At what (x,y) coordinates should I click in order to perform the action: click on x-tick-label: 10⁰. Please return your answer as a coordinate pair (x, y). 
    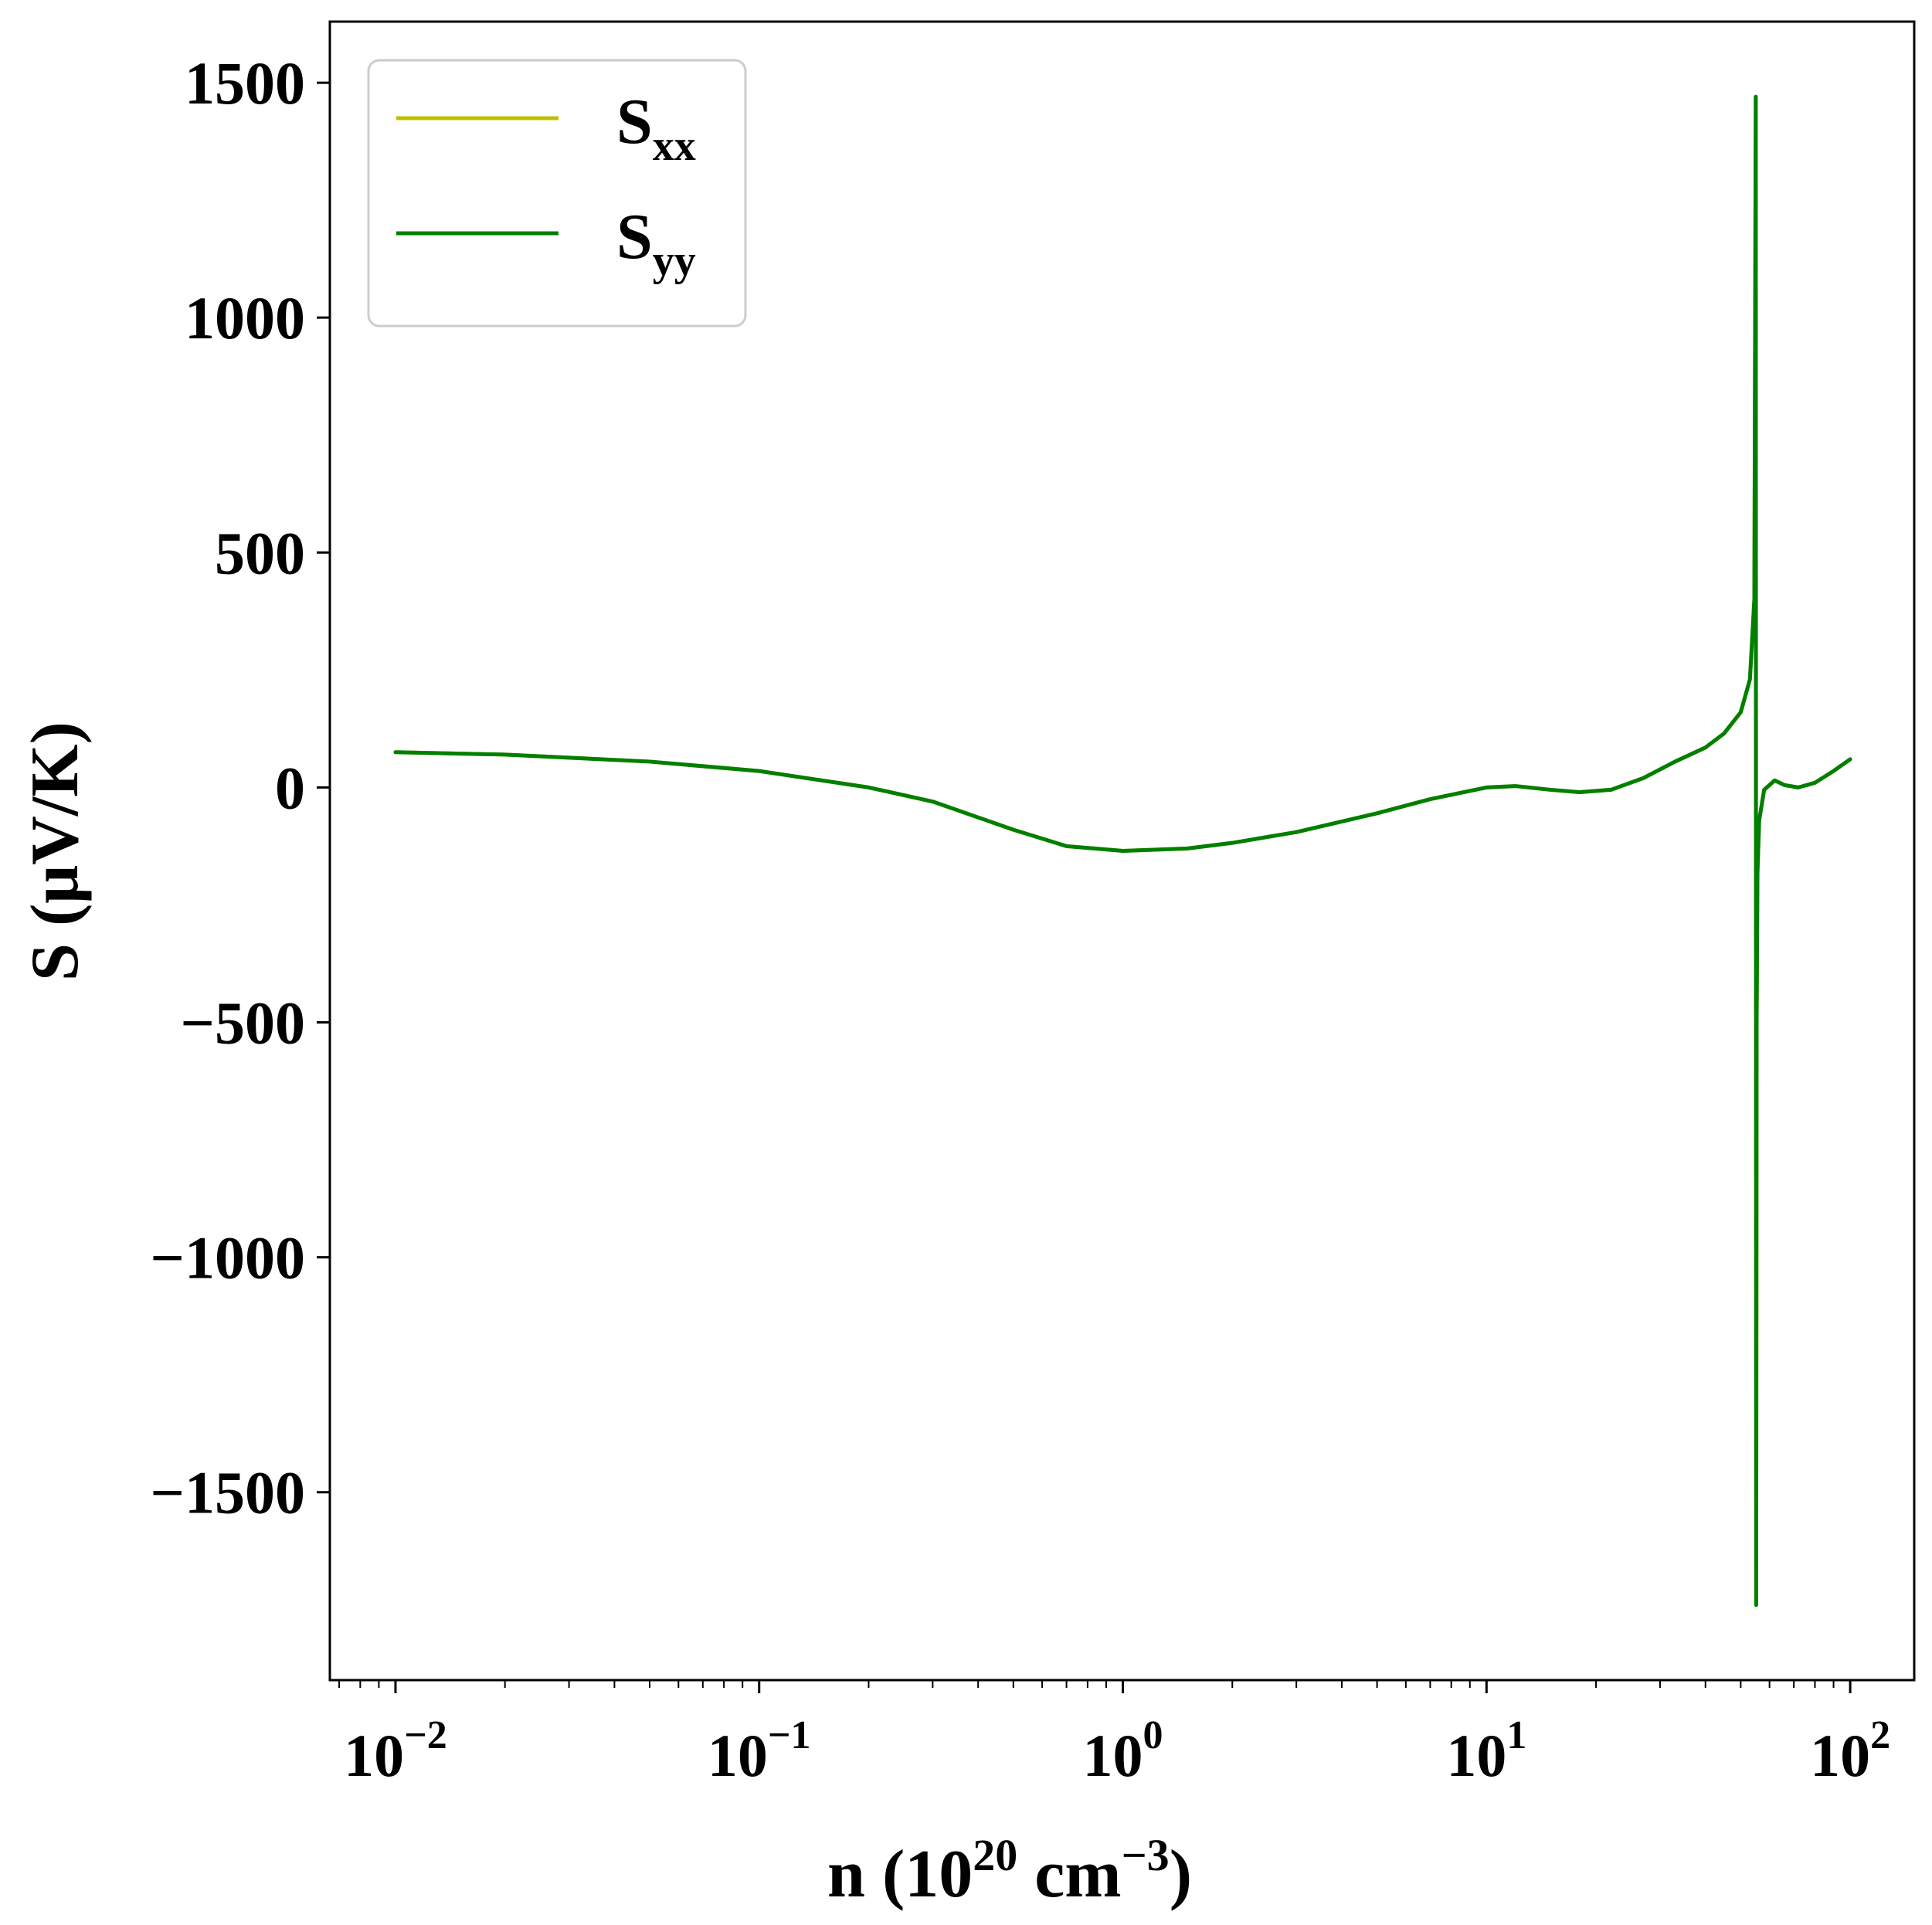
    Looking at the image, I should click on (1123, 1751).